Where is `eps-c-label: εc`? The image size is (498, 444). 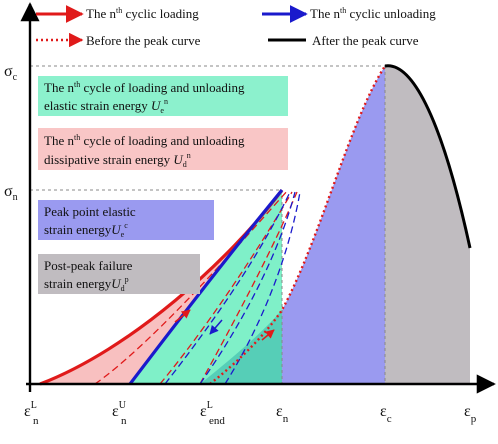 eps-c-label: εc is located at coordinates (386, 414).